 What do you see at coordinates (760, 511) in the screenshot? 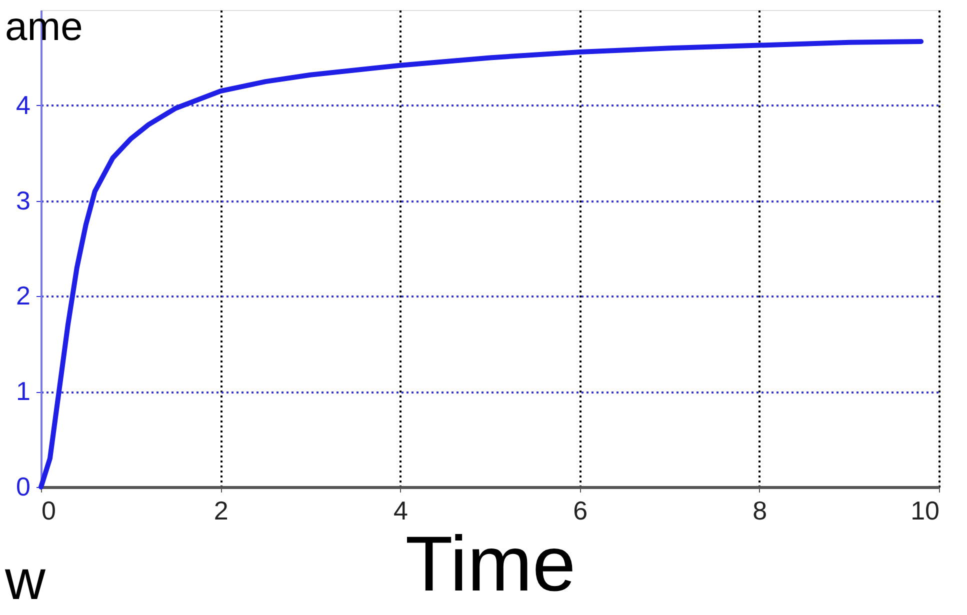
I see `x-tick-label: 8` at bounding box center [760, 511].